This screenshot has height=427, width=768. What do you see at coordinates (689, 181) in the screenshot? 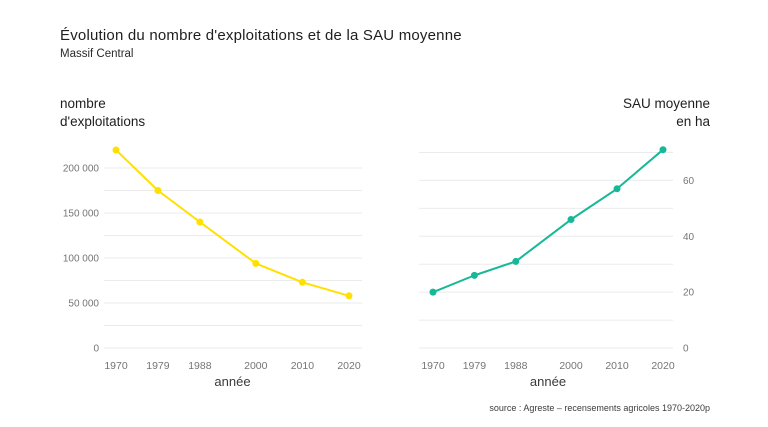
I see `y-tick-label: 60` at bounding box center [689, 181].